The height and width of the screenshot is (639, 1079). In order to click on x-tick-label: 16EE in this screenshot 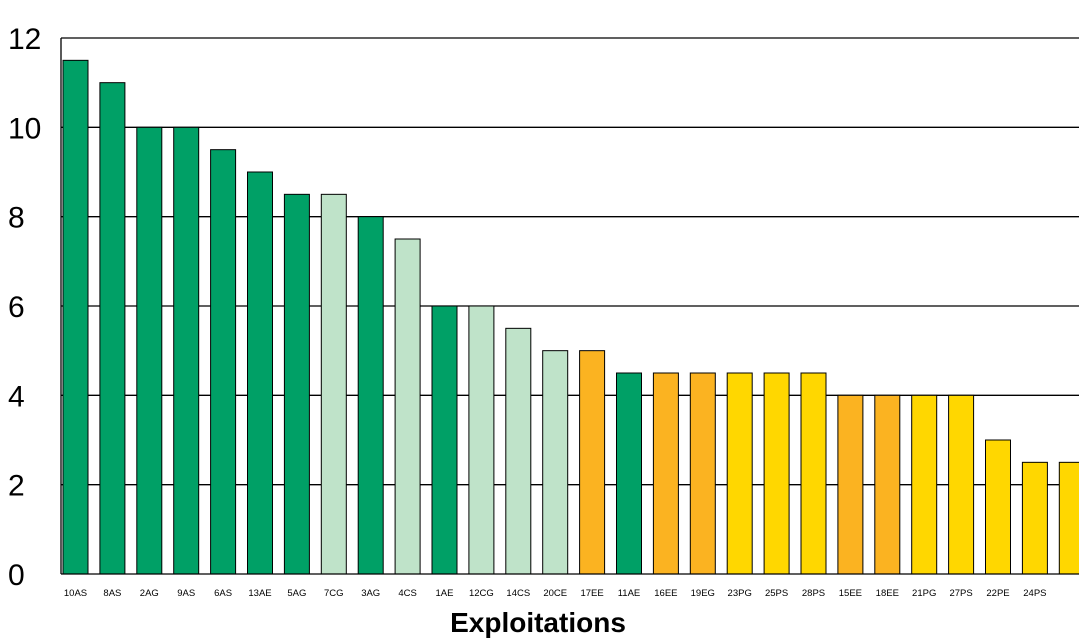, I will do `click(665, 593)`.